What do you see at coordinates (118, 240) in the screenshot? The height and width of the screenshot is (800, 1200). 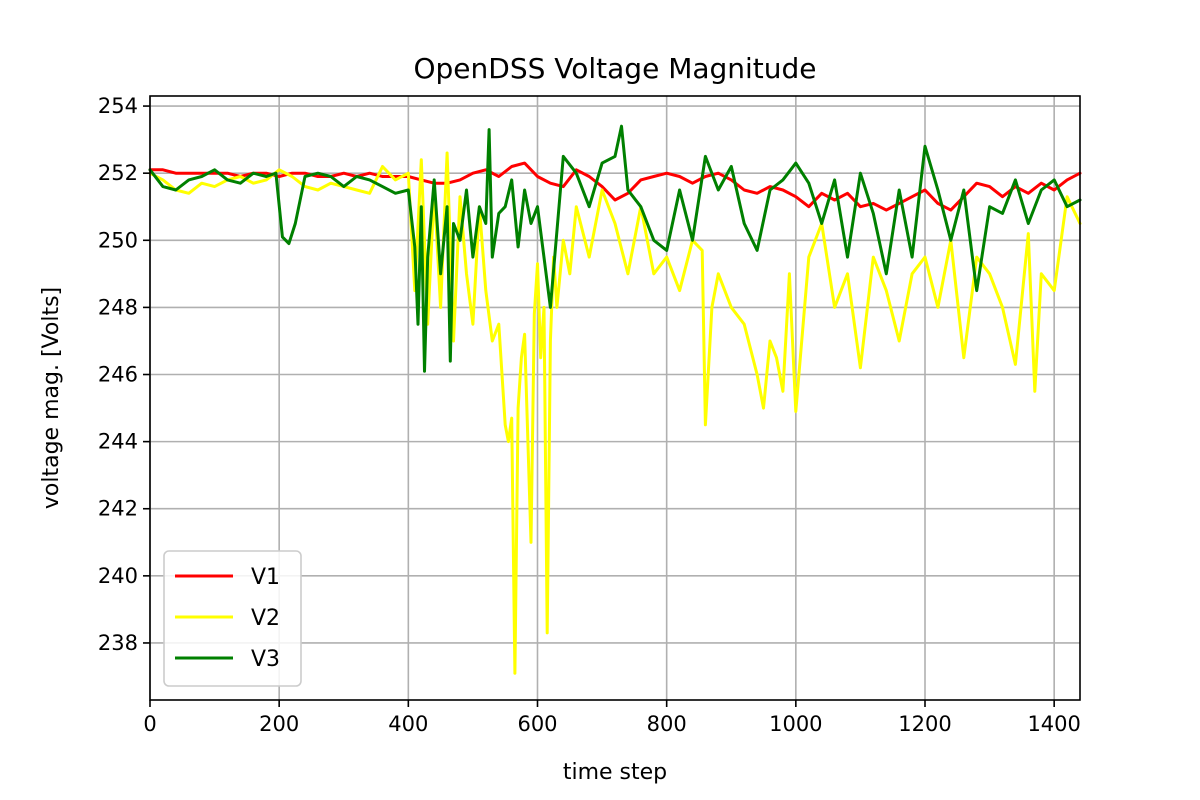 I see `y-tick-label: 250` at bounding box center [118, 240].